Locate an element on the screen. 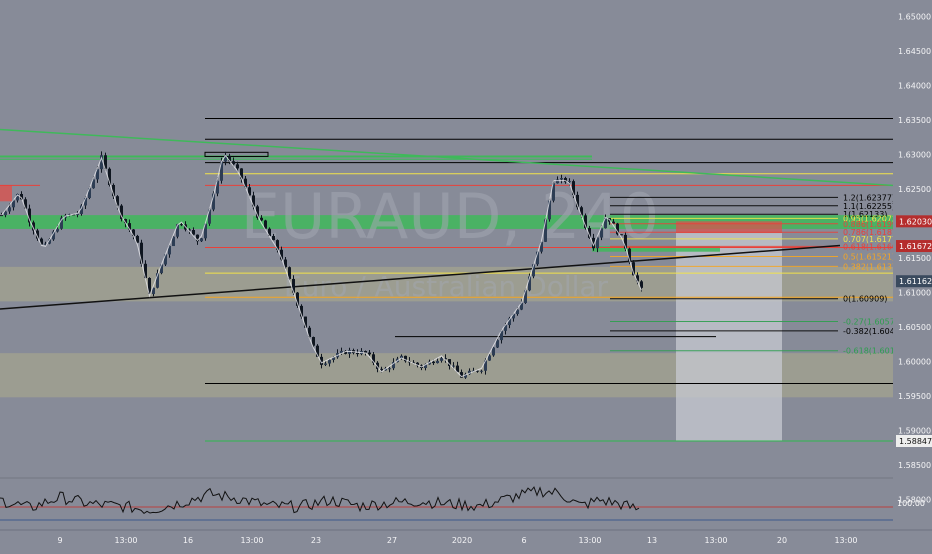 This screenshot has height=554, width=932. black-ascending-trendline is located at coordinates (420, 277).